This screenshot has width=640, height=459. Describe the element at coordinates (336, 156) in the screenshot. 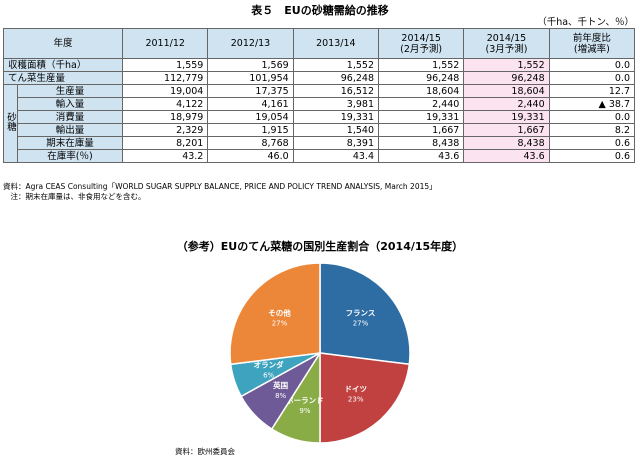

I see `table-cell: 43.4` at that location.